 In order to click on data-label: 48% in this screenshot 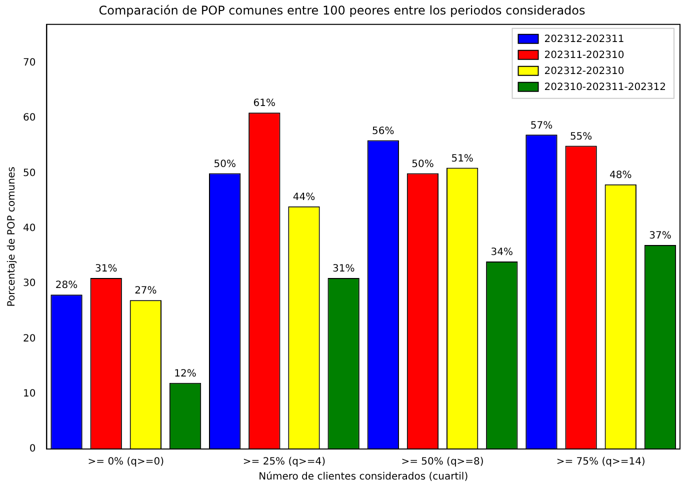, I will do `click(621, 175)`.